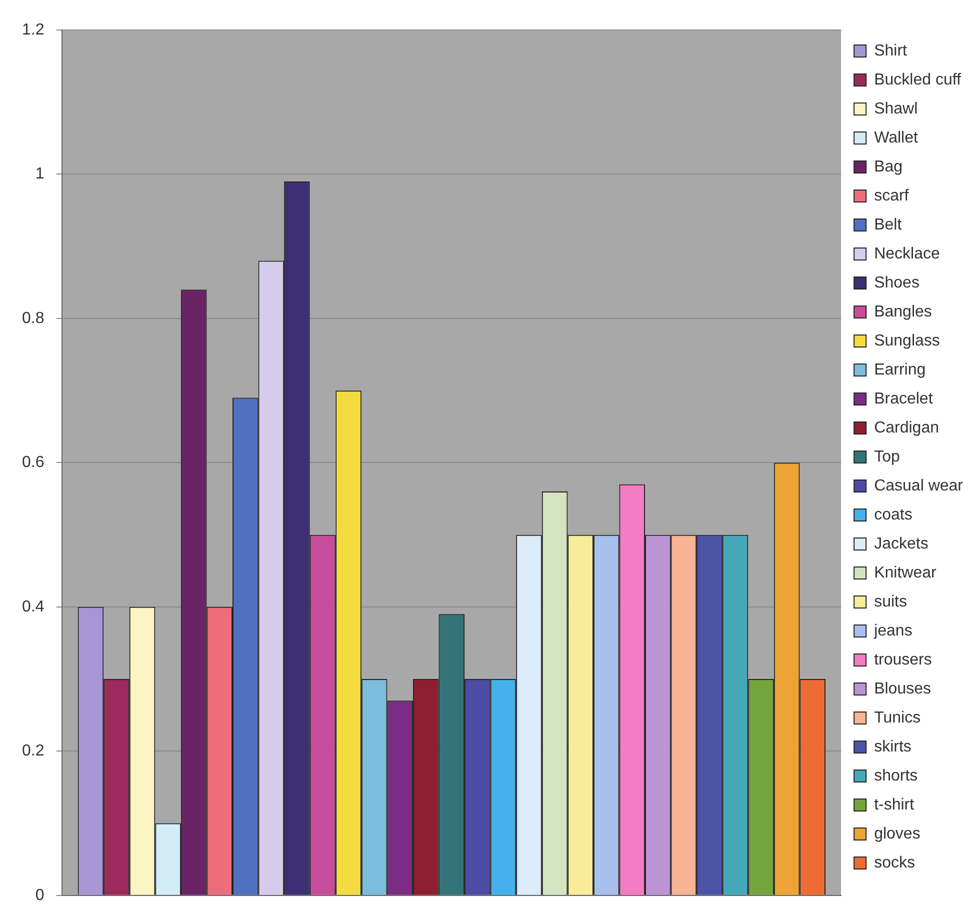 The height and width of the screenshot is (917, 977). Describe the element at coordinates (887, 457) in the screenshot. I see `legend-label: Top` at that location.